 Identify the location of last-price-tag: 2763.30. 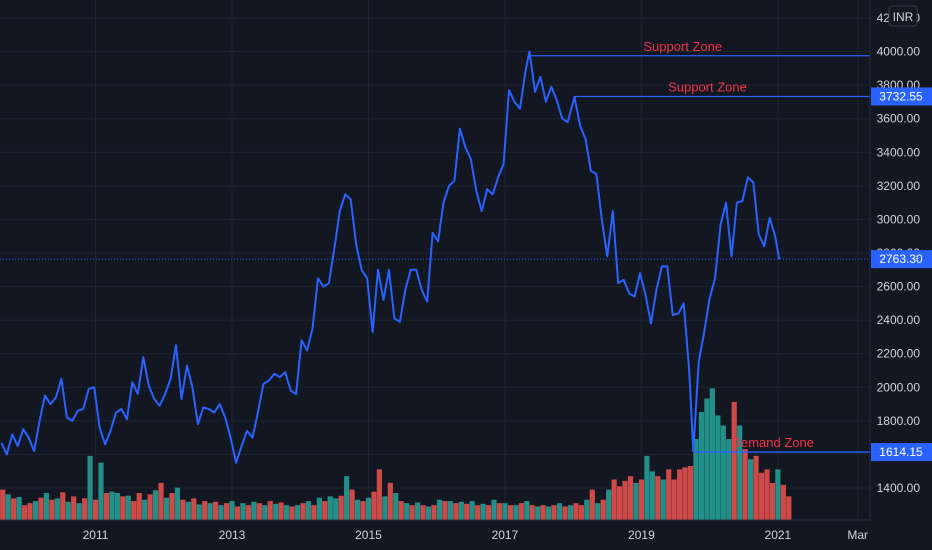
(901, 259).